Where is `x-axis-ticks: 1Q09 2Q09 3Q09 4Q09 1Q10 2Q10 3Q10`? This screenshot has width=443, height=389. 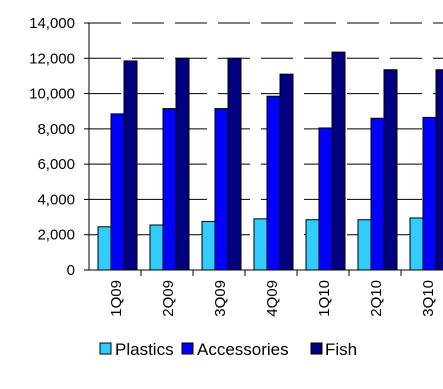
x-axis-ticks: 1Q09 2Q09 3Q09 4Q09 1Q10 2Q10 3Q10 is located at coordinates (272, 293).